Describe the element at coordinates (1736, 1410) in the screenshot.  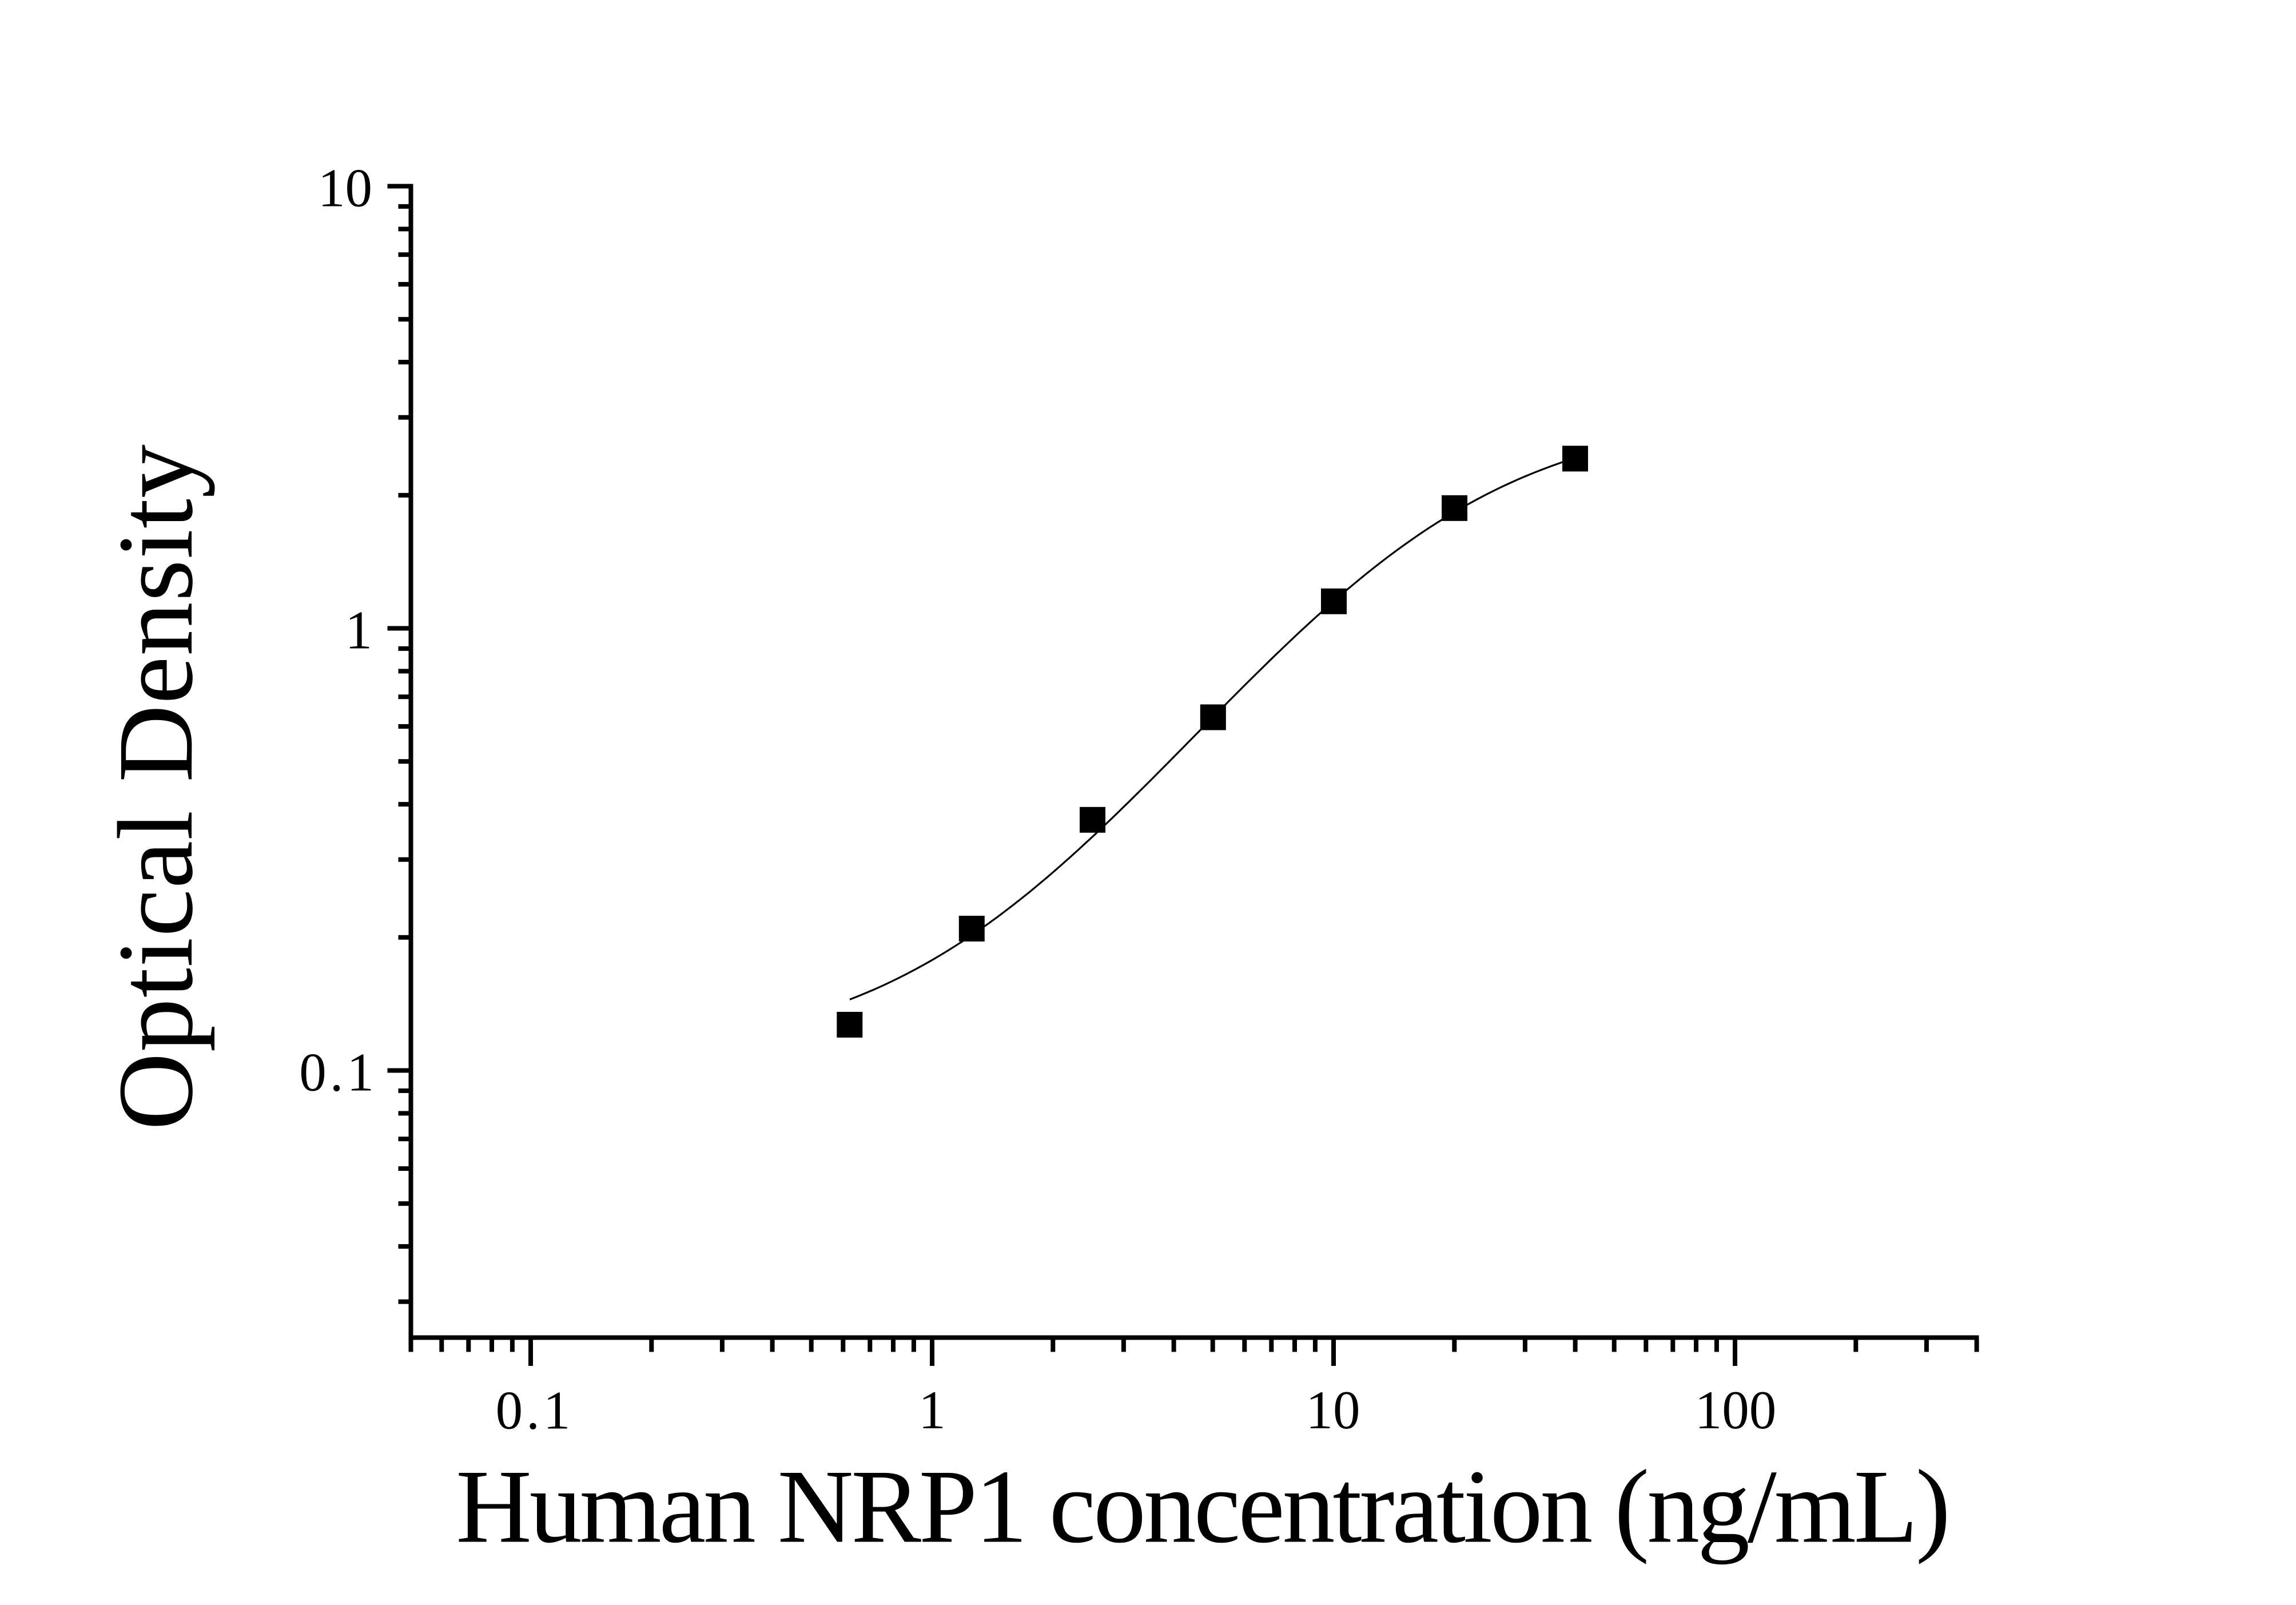
I see `svg-text: 100` at that location.